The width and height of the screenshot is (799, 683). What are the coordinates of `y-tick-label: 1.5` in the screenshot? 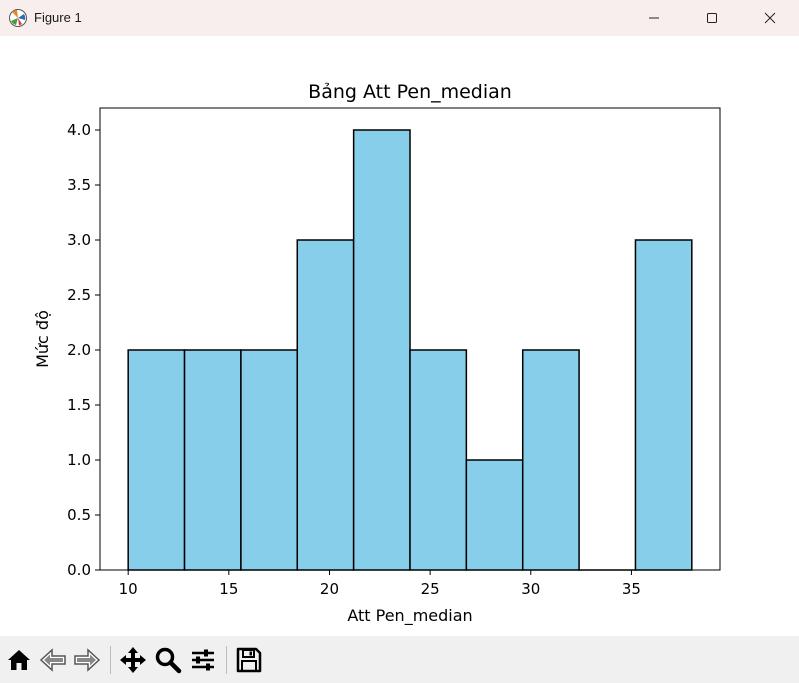 It's located at (79, 405).